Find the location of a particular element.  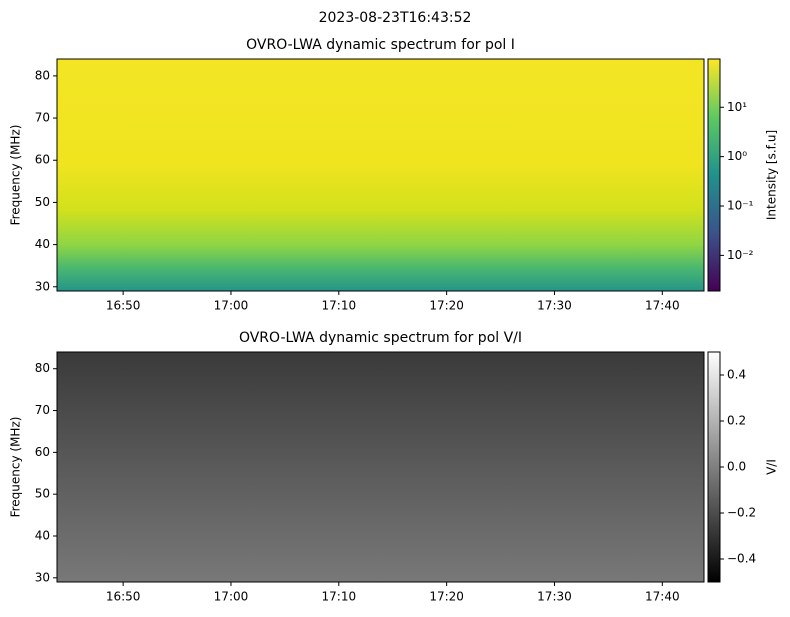

colorbar-tick-label: 10⁰ is located at coordinates (737, 156).